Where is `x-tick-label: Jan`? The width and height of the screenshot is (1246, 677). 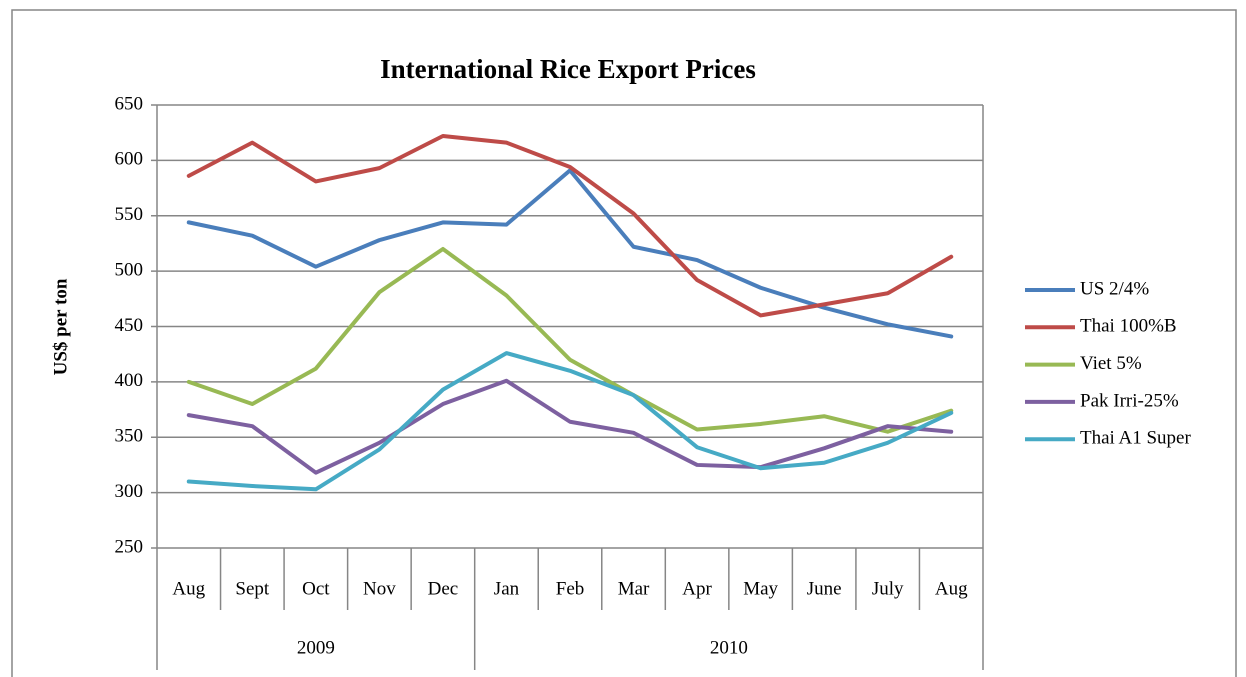 x-tick-label: Jan is located at coordinates (507, 588).